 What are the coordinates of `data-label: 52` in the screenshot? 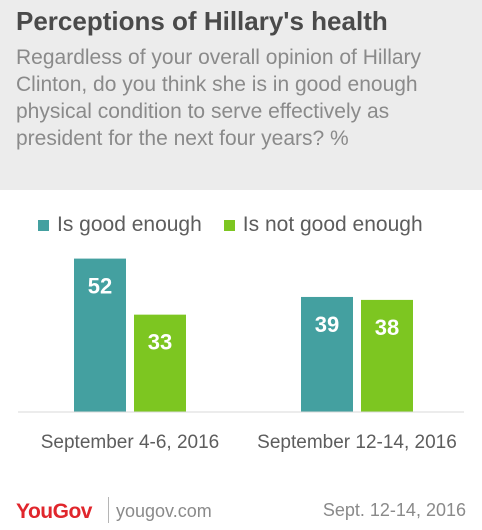 It's located at (100, 286).